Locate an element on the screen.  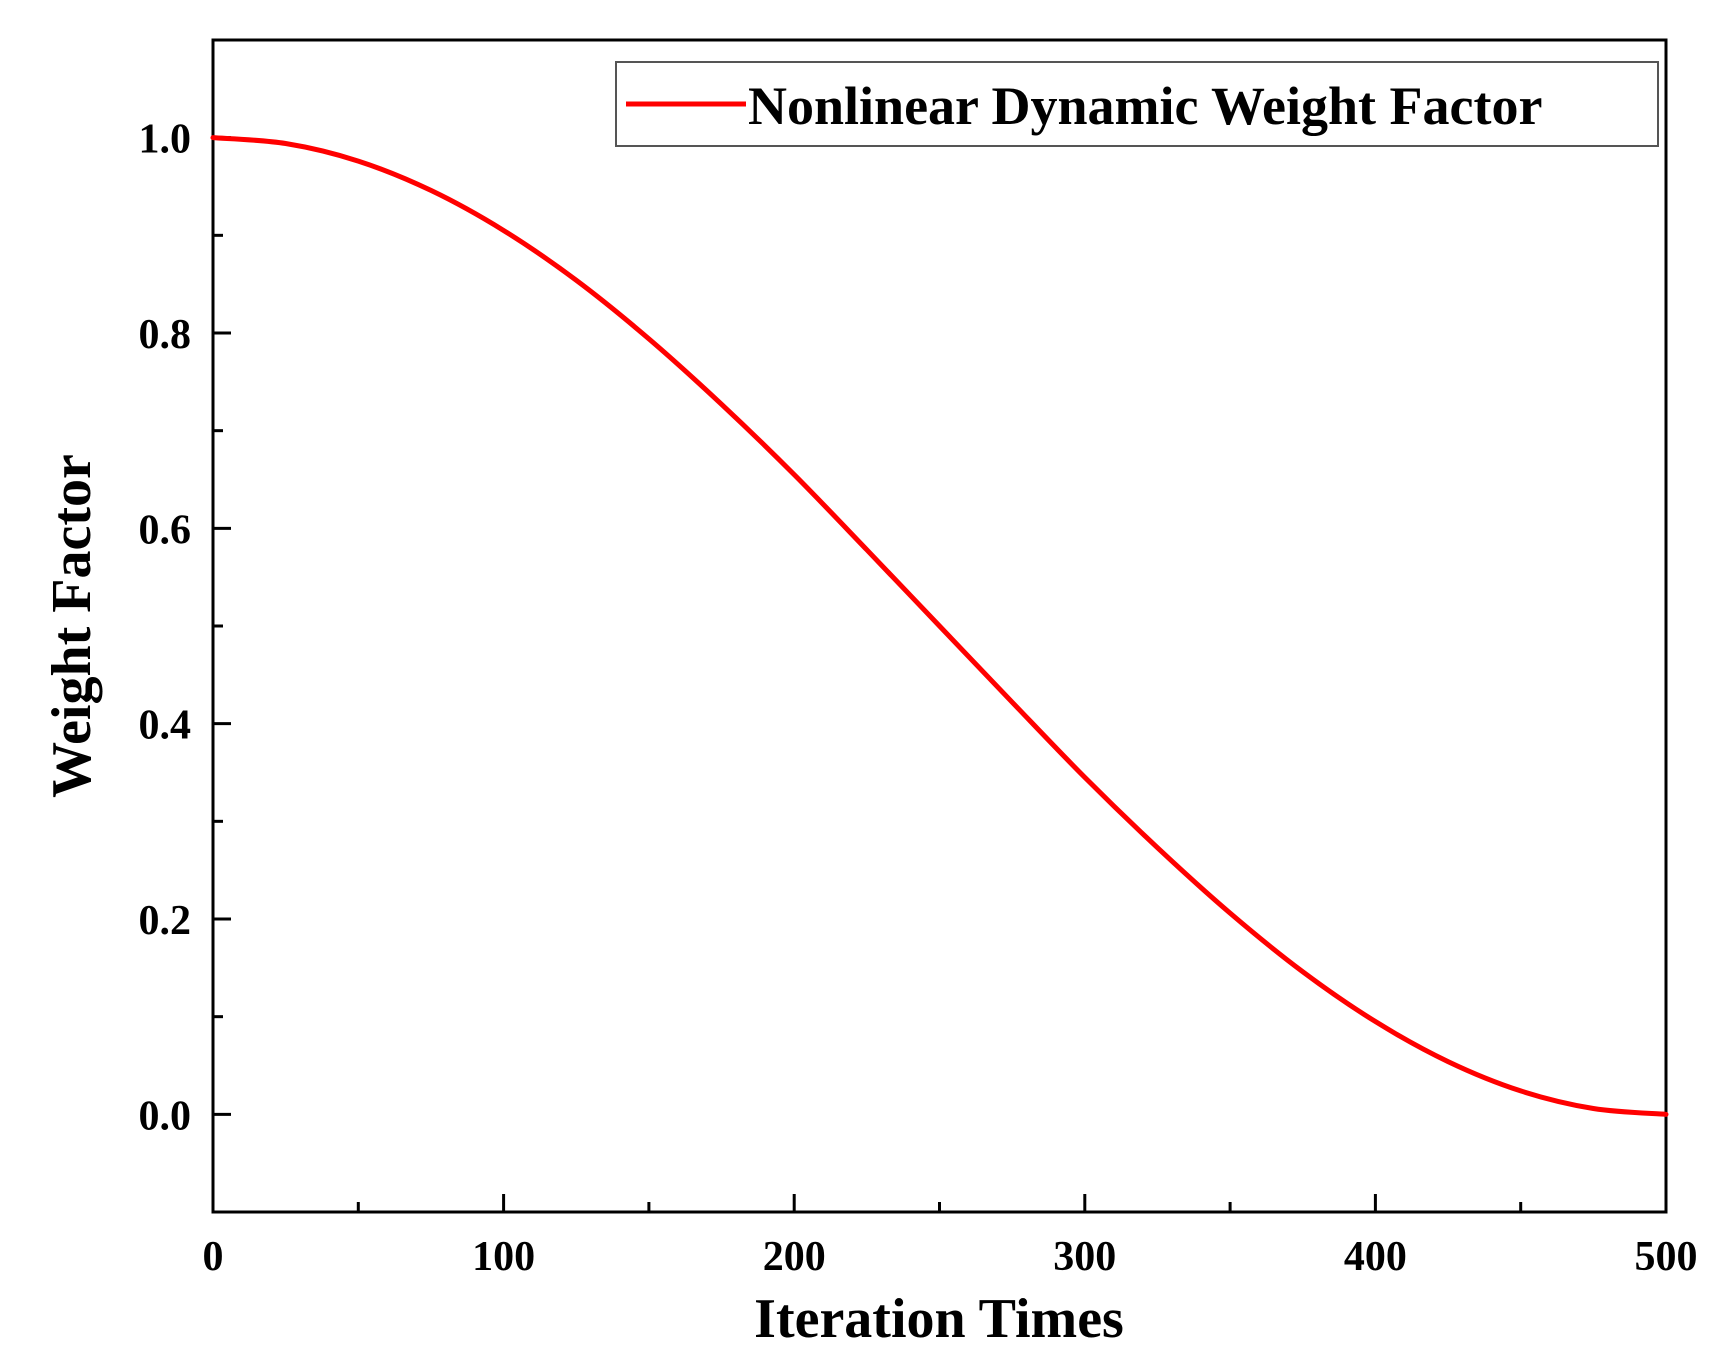
y-tick-label: 0.2 is located at coordinates (165, 921).